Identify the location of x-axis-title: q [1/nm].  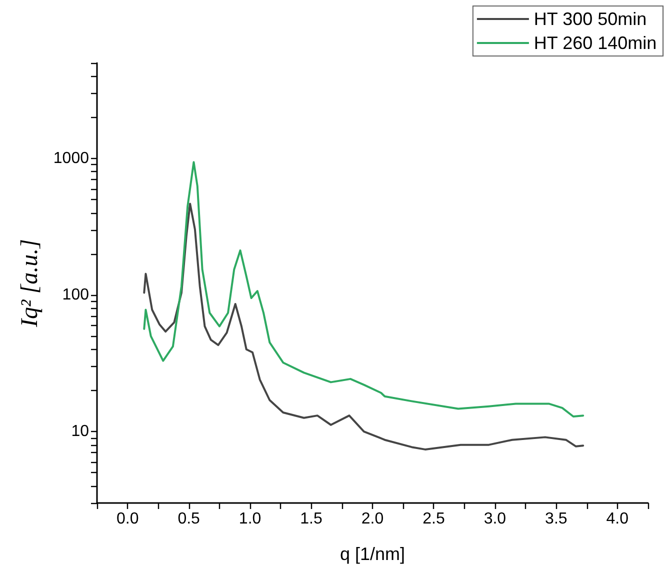
(373, 554).